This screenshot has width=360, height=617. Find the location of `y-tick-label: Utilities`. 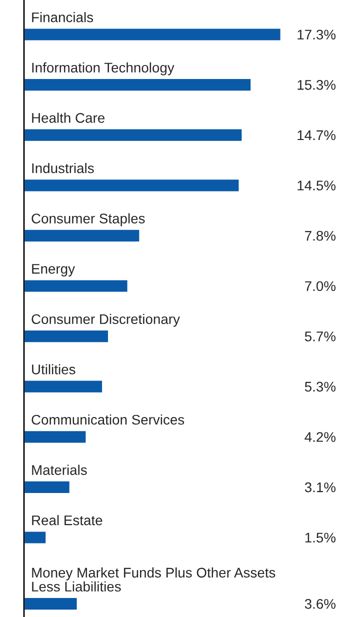

y-tick-label: Utilities is located at coordinates (54, 369).